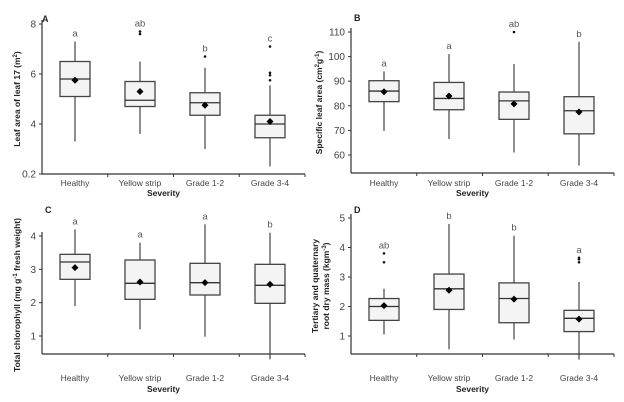  What do you see at coordinates (337, 33) in the screenshot?
I see `y-tick-label: 110` at bounding box center [337, 33].